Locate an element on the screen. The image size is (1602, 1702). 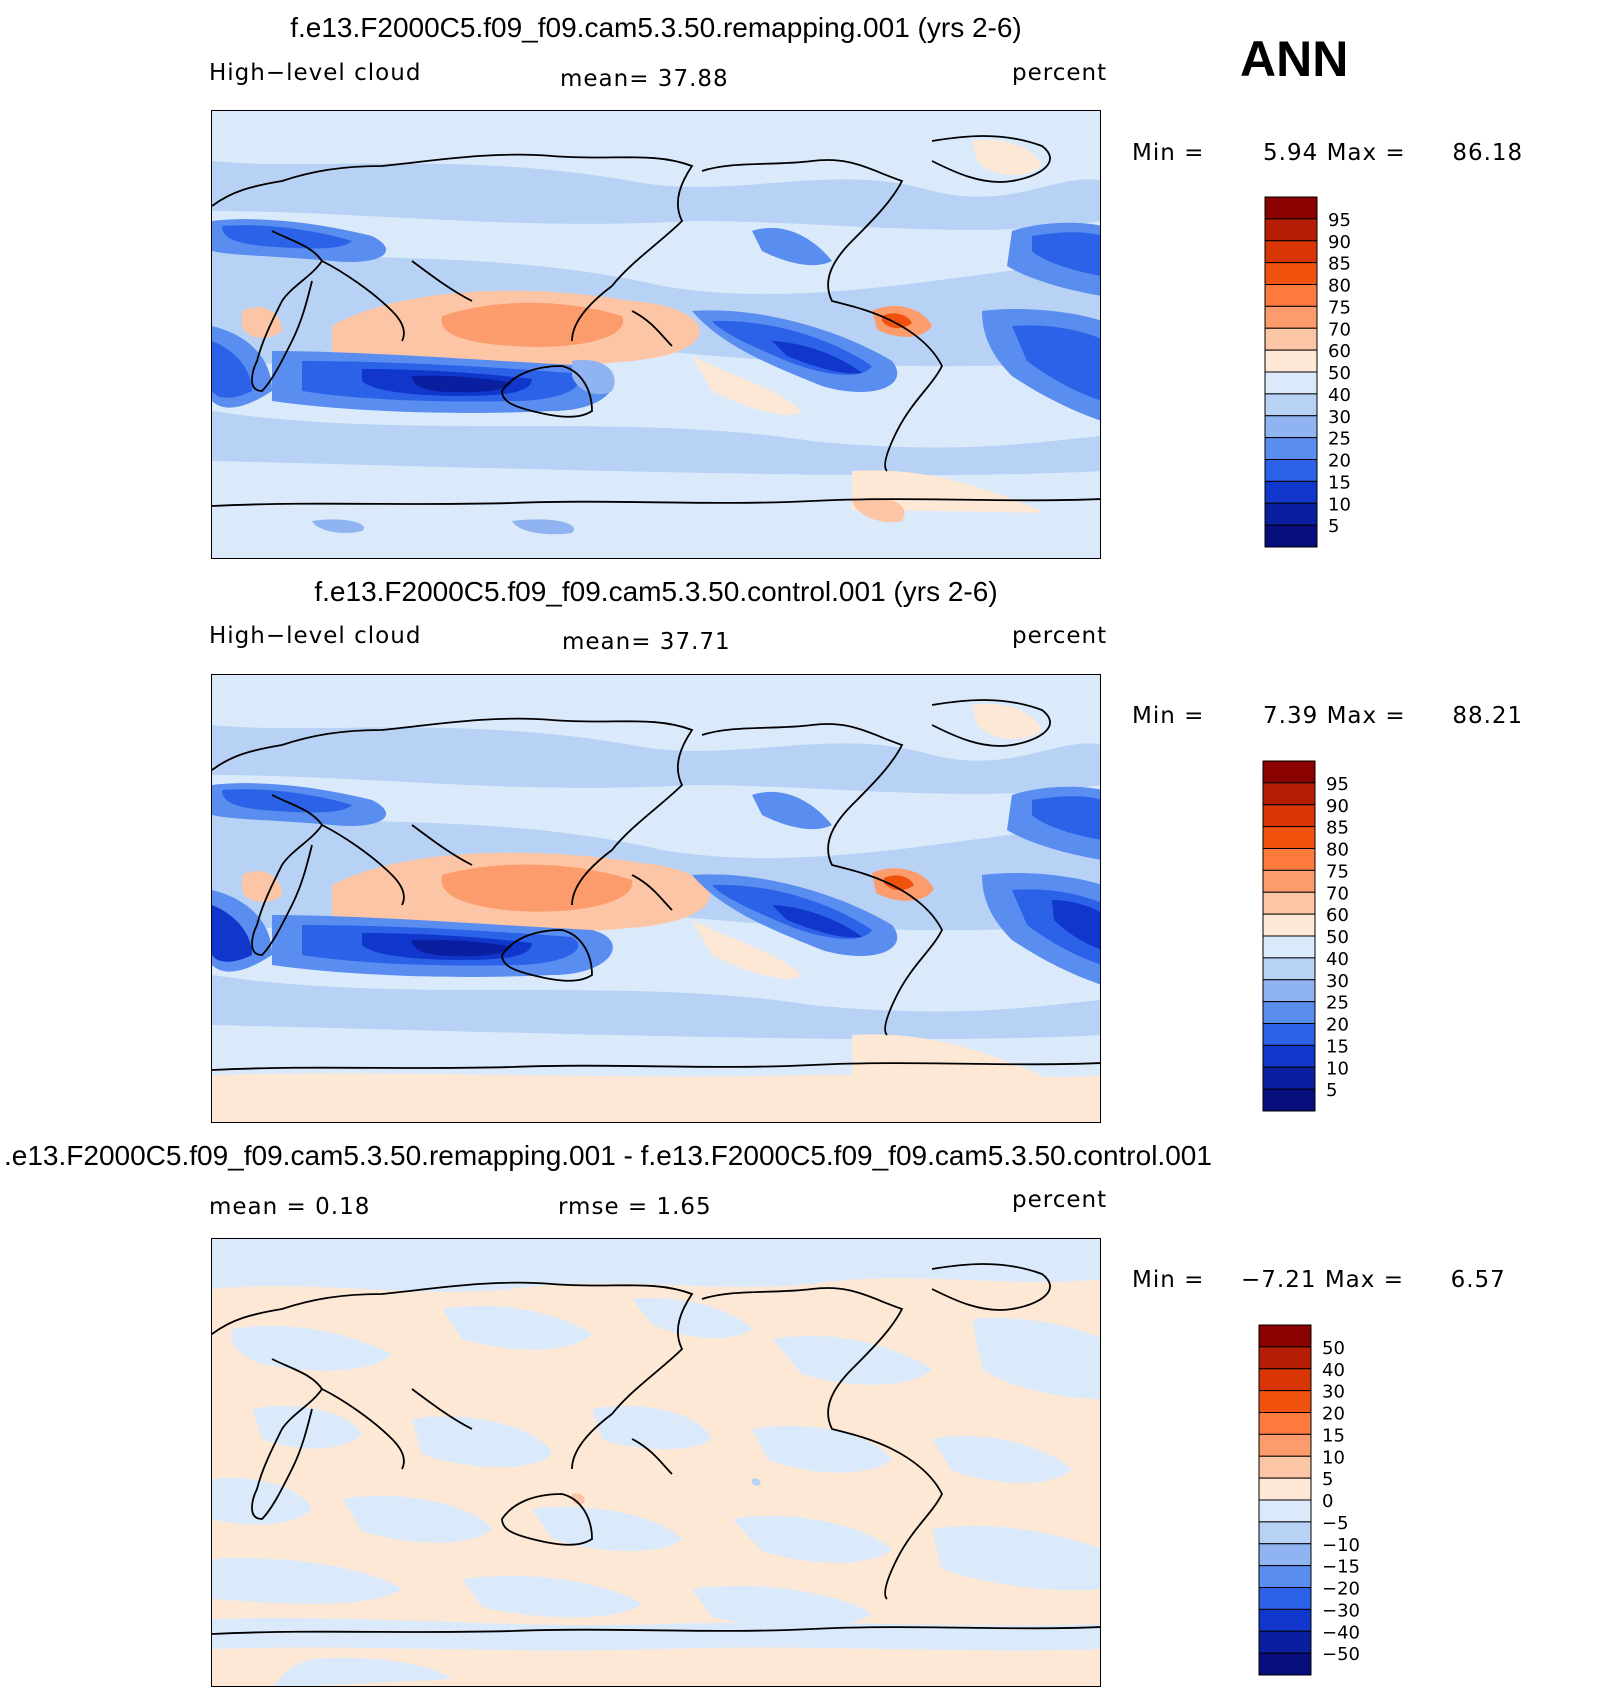
panel-2-coastlines is located at coordinates (656, 885).